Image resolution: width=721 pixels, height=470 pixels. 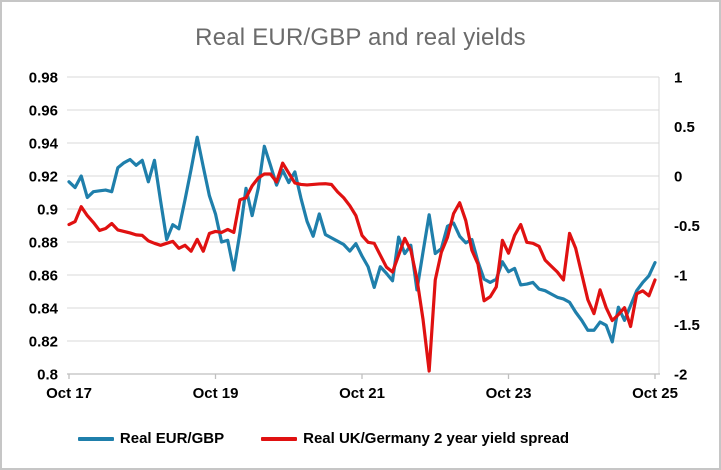 I want to click on legend-label: Real UK/Germany 2 year yield spread, so click(x=436, y=438).